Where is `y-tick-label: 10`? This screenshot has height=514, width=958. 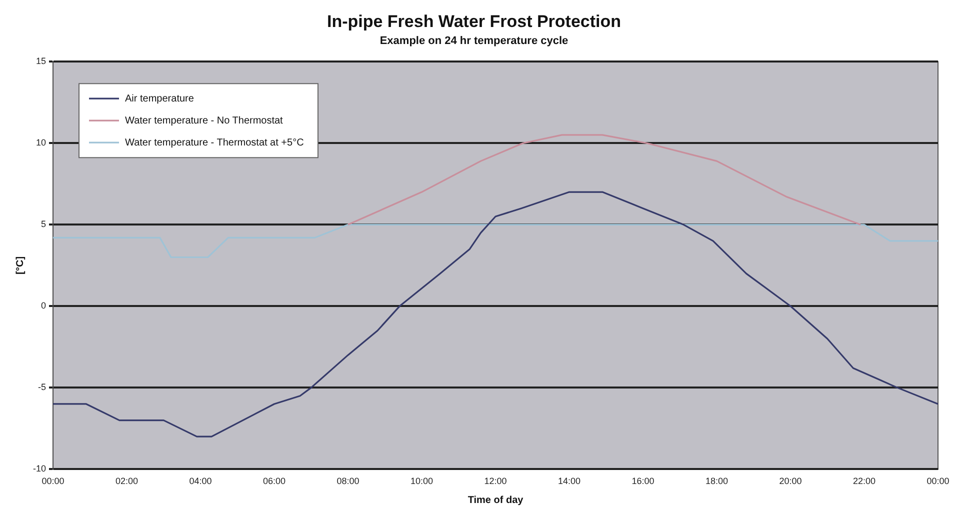 y-tick-label: 10 is located at coordinates (41, 143).